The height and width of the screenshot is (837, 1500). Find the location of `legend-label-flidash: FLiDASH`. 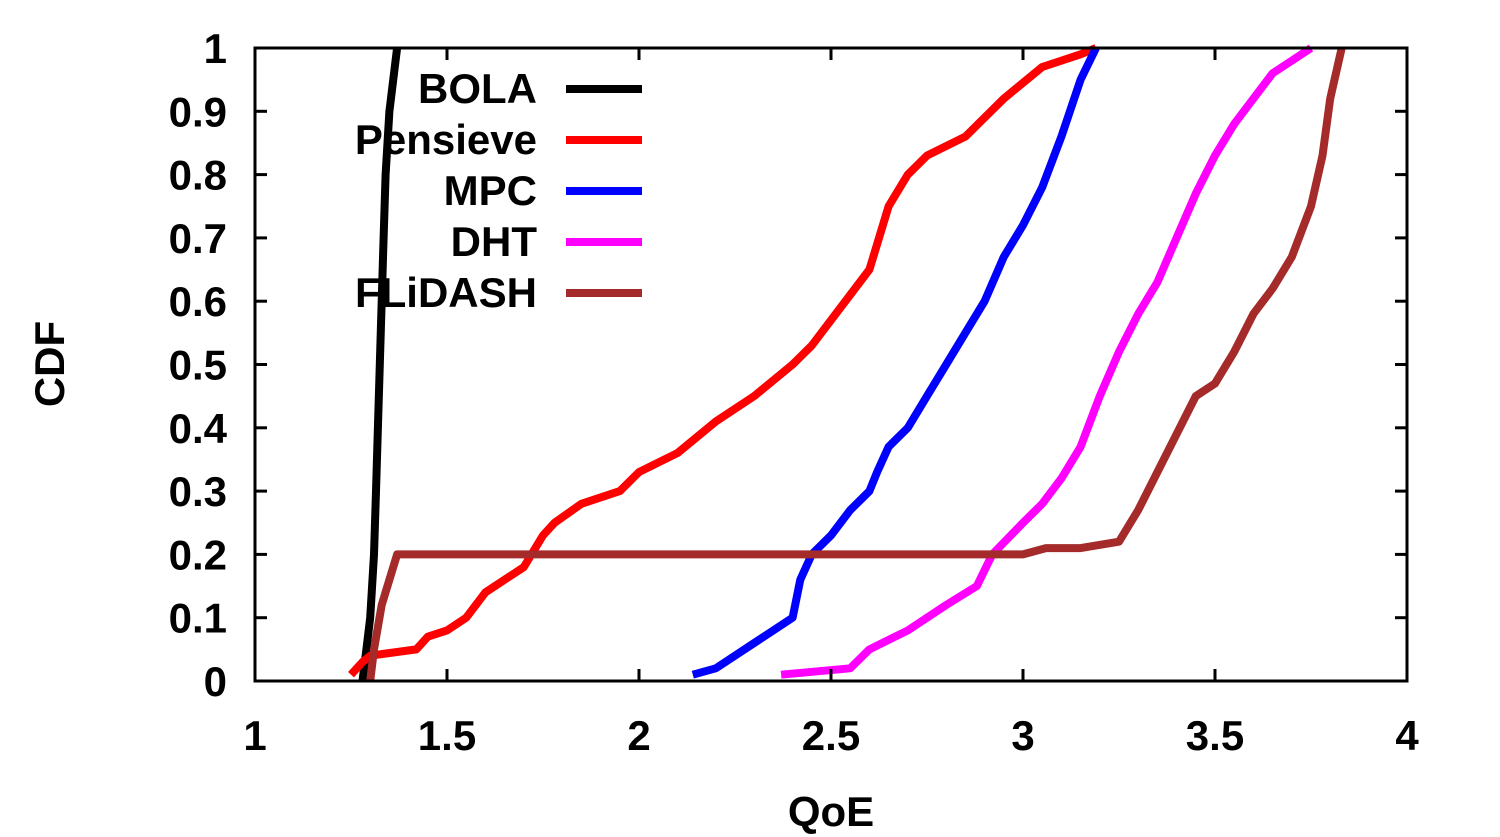

legend-label-flidash: FLiDASH is located at coordinates (446, 292).